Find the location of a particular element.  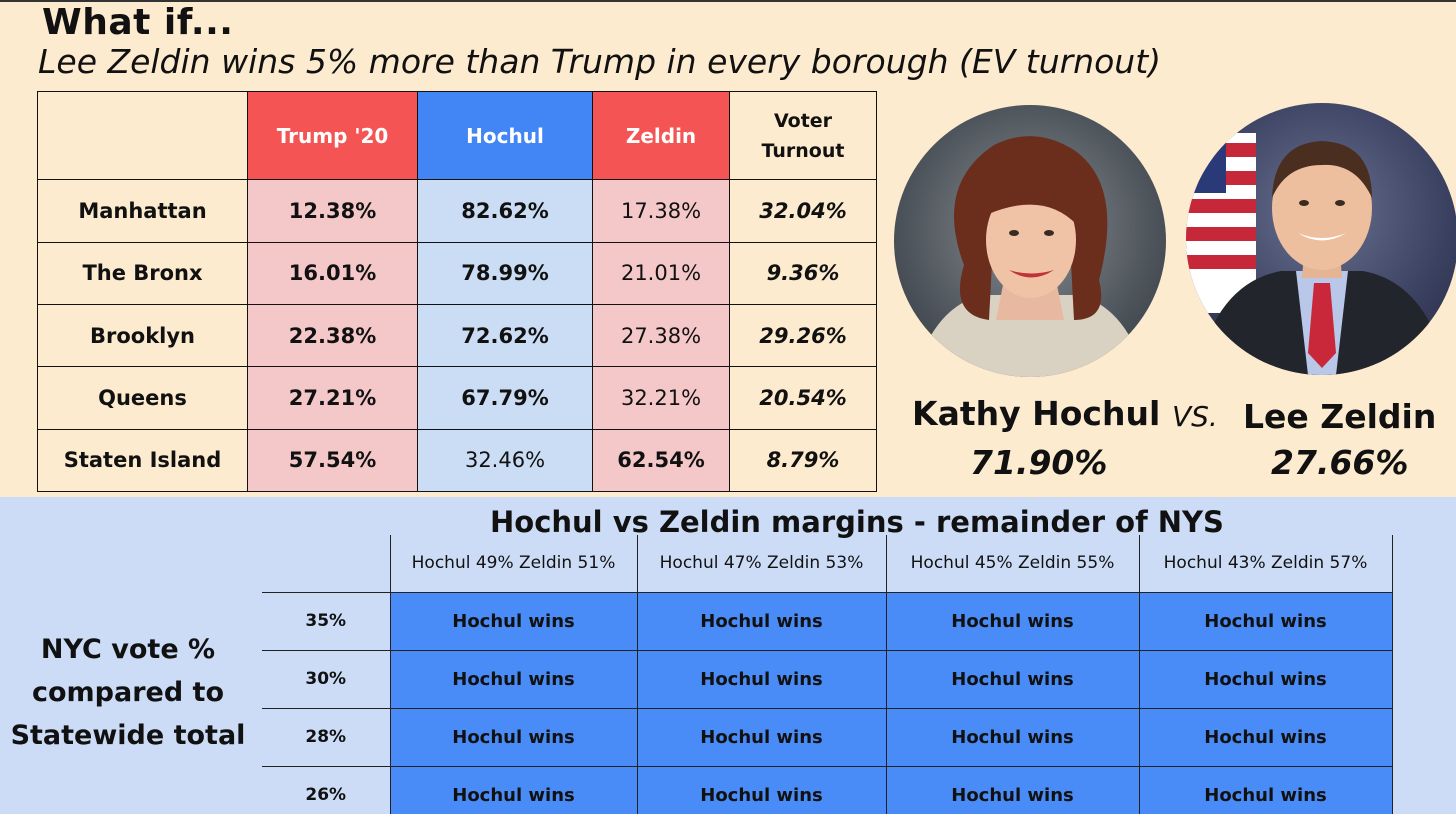

borough-name: Queens is located at coordinates (142, 398).